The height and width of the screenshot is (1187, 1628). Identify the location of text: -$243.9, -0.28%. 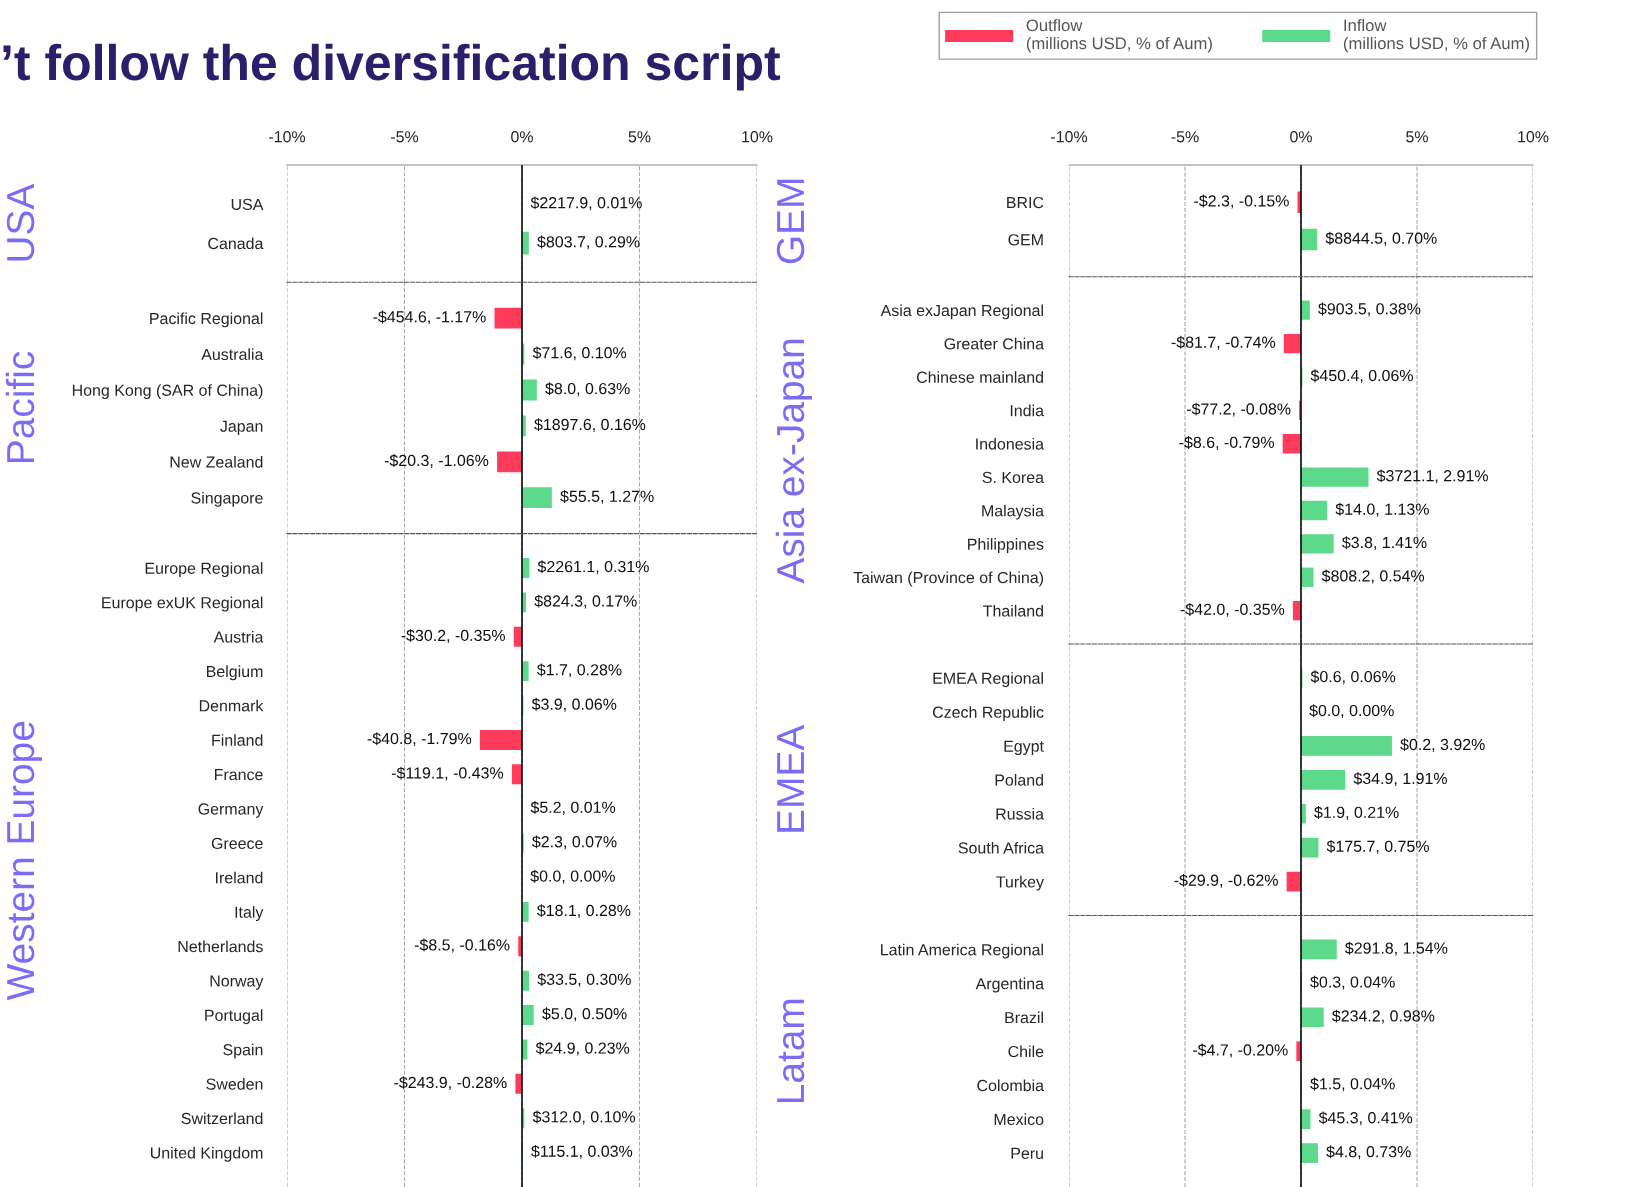
(450, 1083).